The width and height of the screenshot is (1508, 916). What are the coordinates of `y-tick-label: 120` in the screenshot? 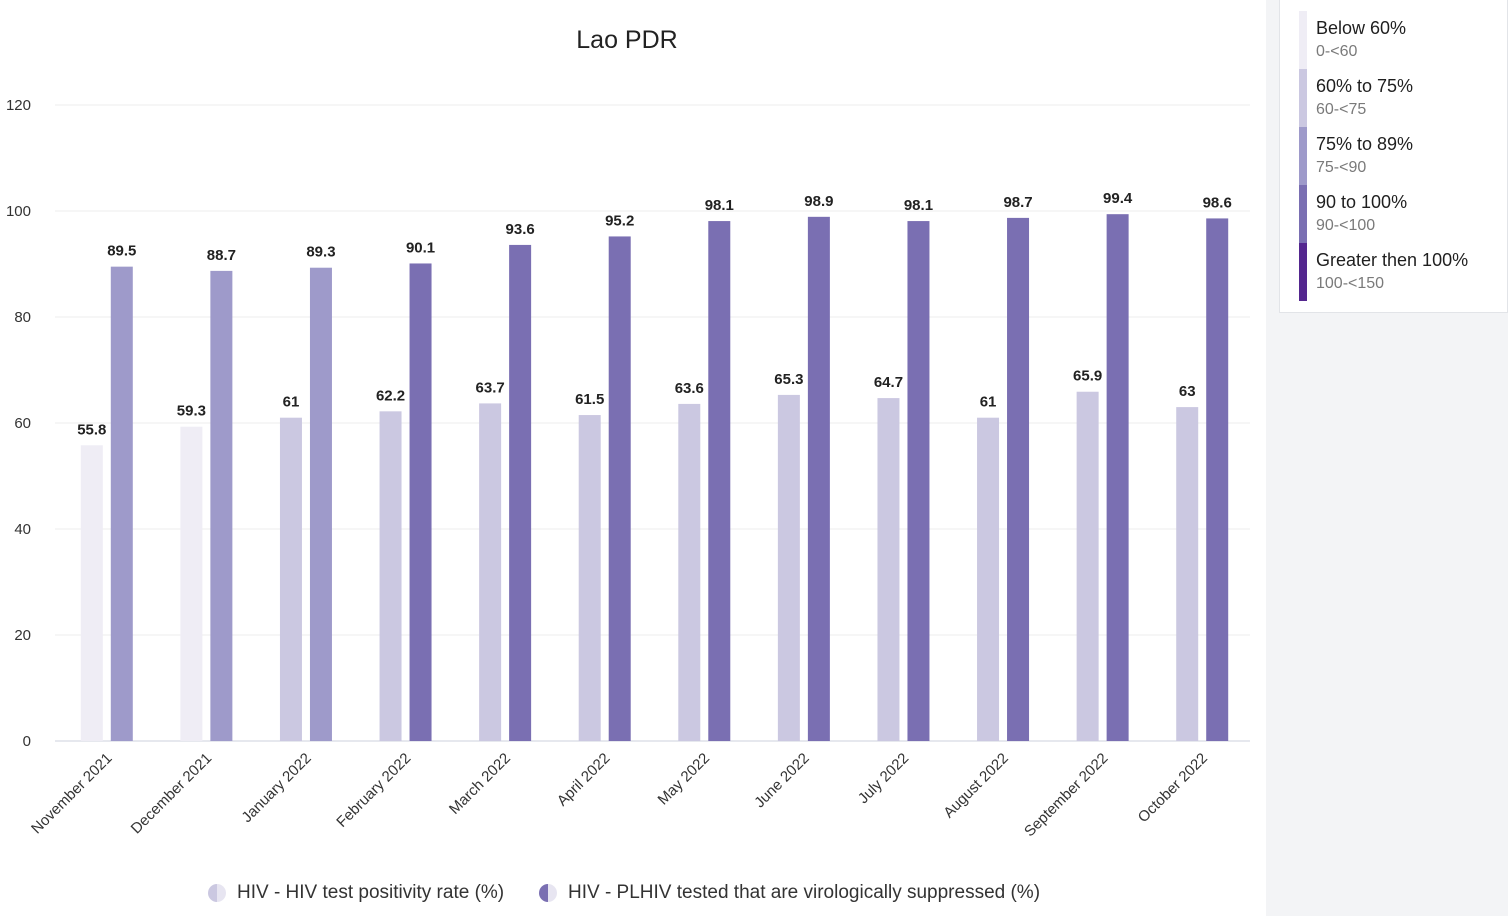 It's located at (18, 105).